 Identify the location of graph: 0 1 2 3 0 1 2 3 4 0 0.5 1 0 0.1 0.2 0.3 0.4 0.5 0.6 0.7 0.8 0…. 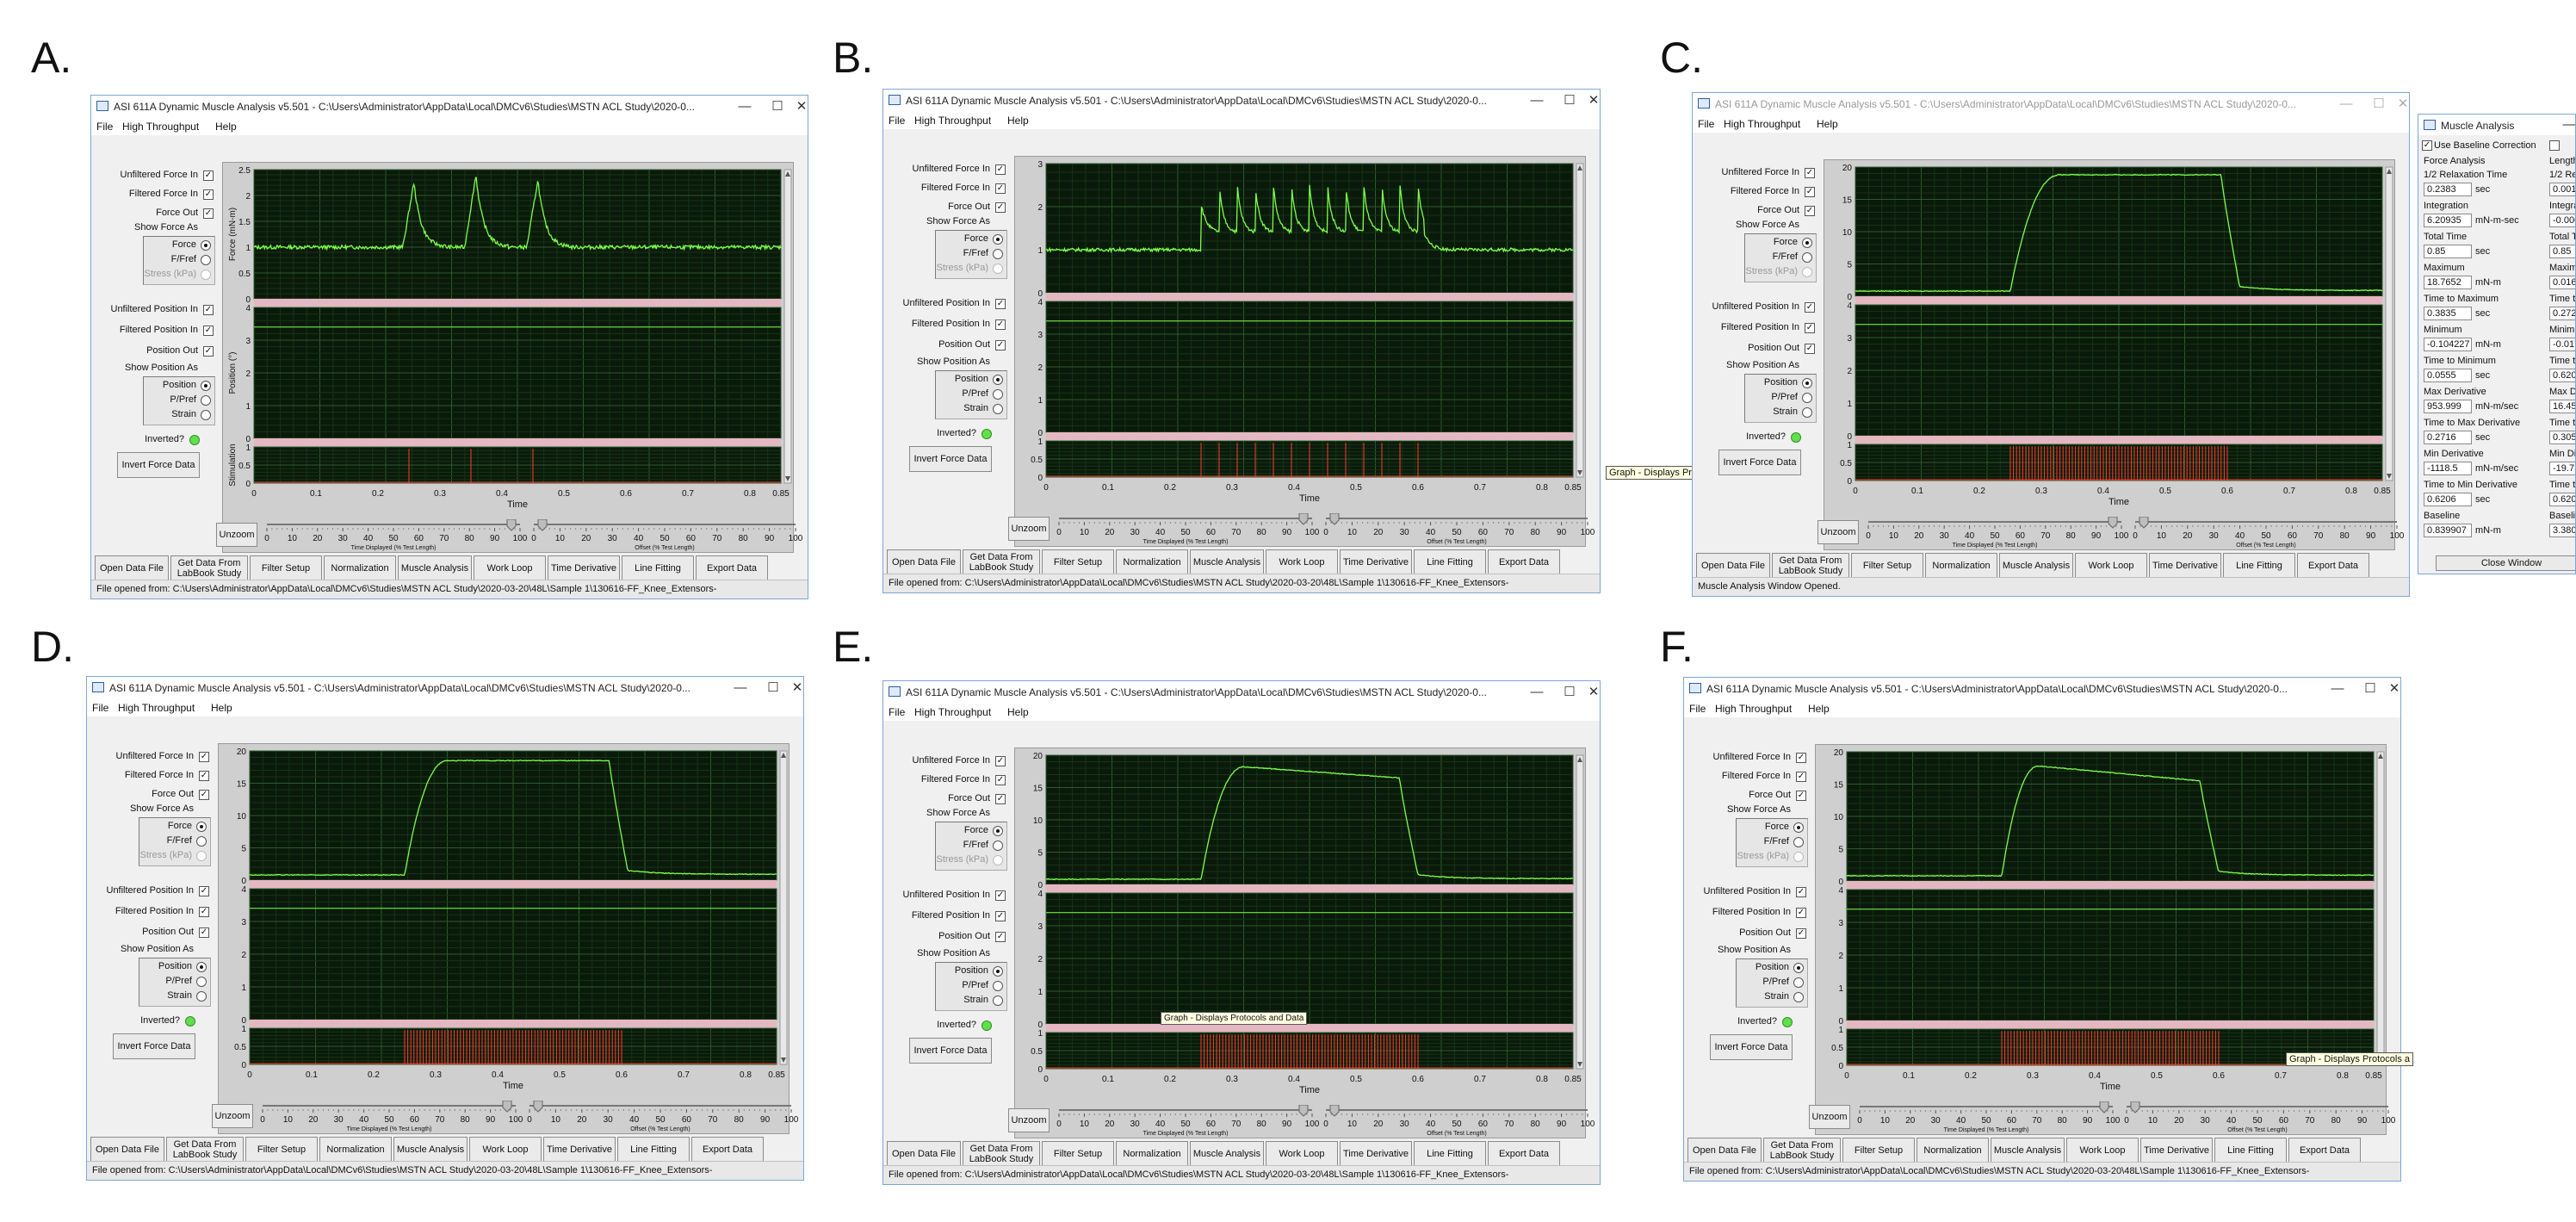
(1300, 351).